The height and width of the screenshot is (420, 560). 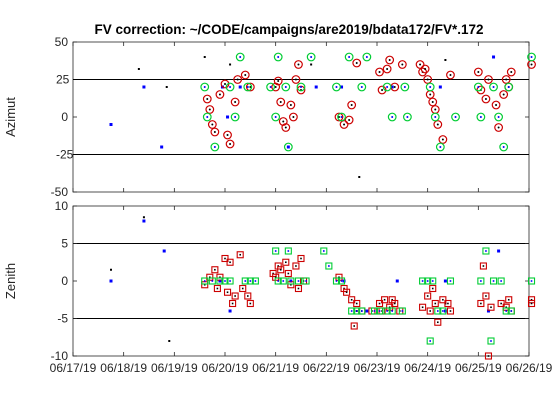 I want to click on y-tick-label: -5, so click(x=62, y=319).